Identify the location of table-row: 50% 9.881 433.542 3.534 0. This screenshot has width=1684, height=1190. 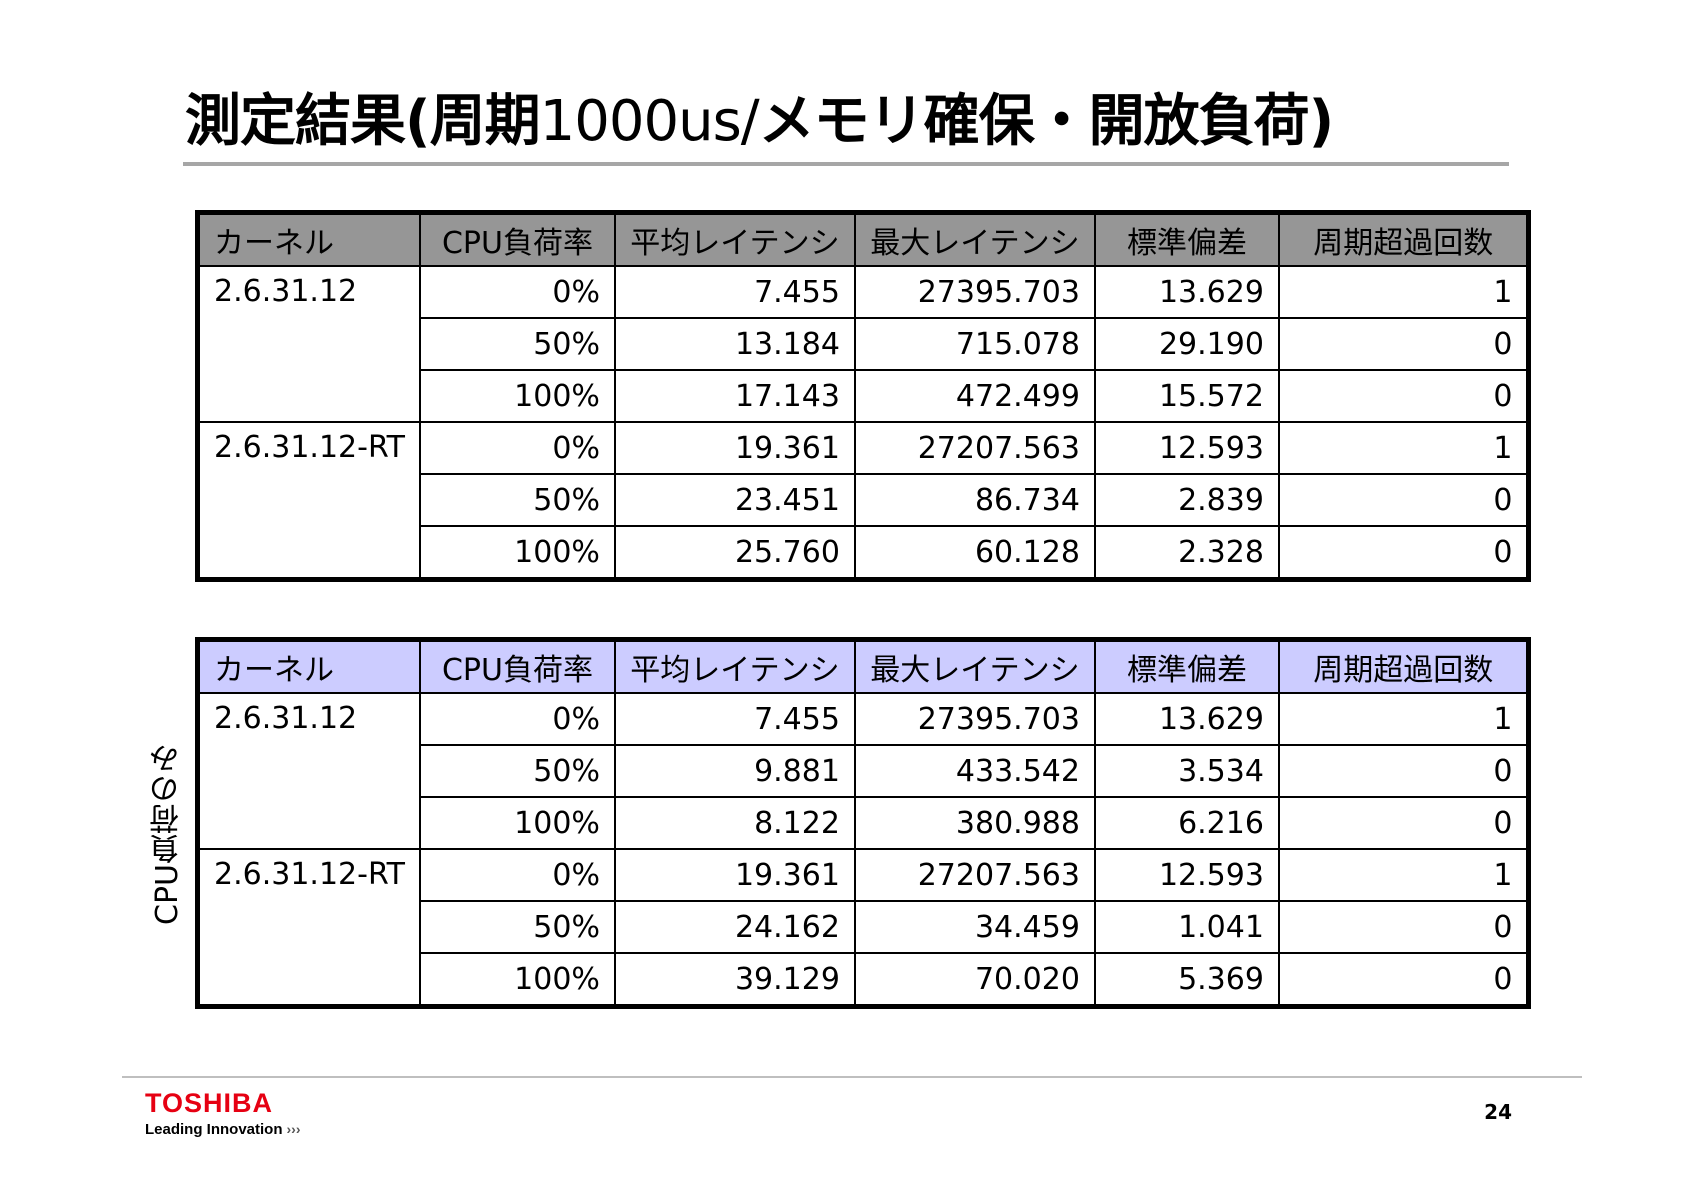
(864, 771).